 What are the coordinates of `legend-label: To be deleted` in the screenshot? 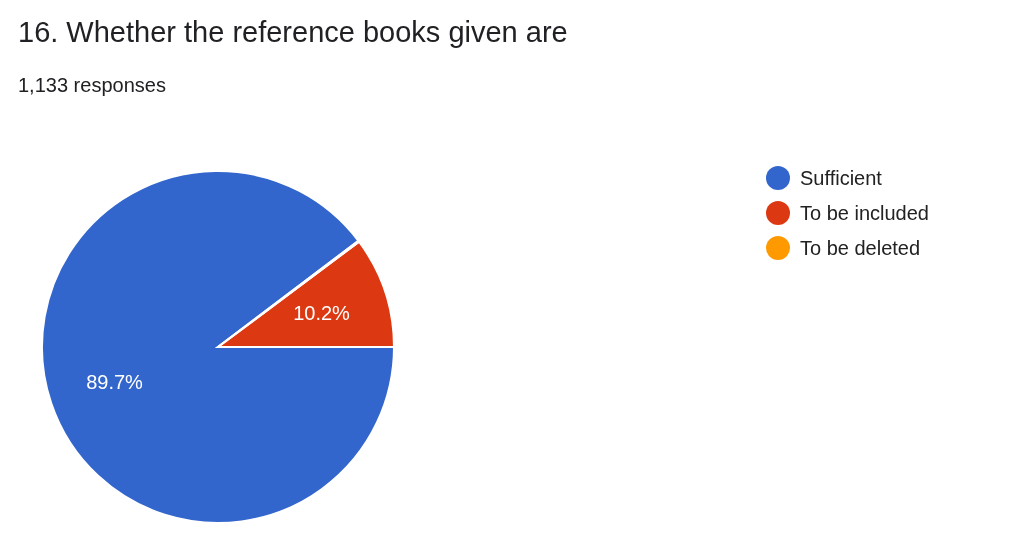 It's located at (860, 248).